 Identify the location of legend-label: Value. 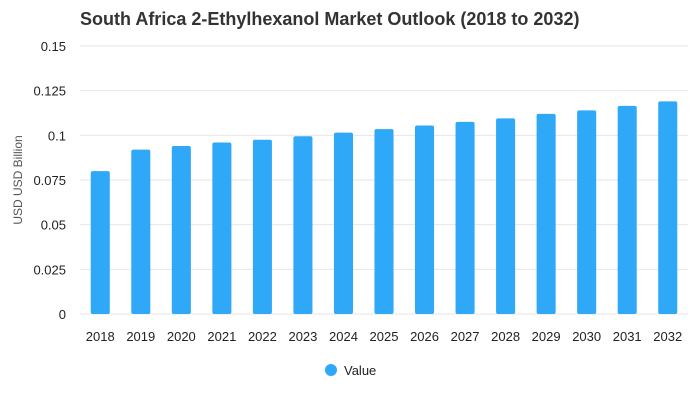
(360, 370).